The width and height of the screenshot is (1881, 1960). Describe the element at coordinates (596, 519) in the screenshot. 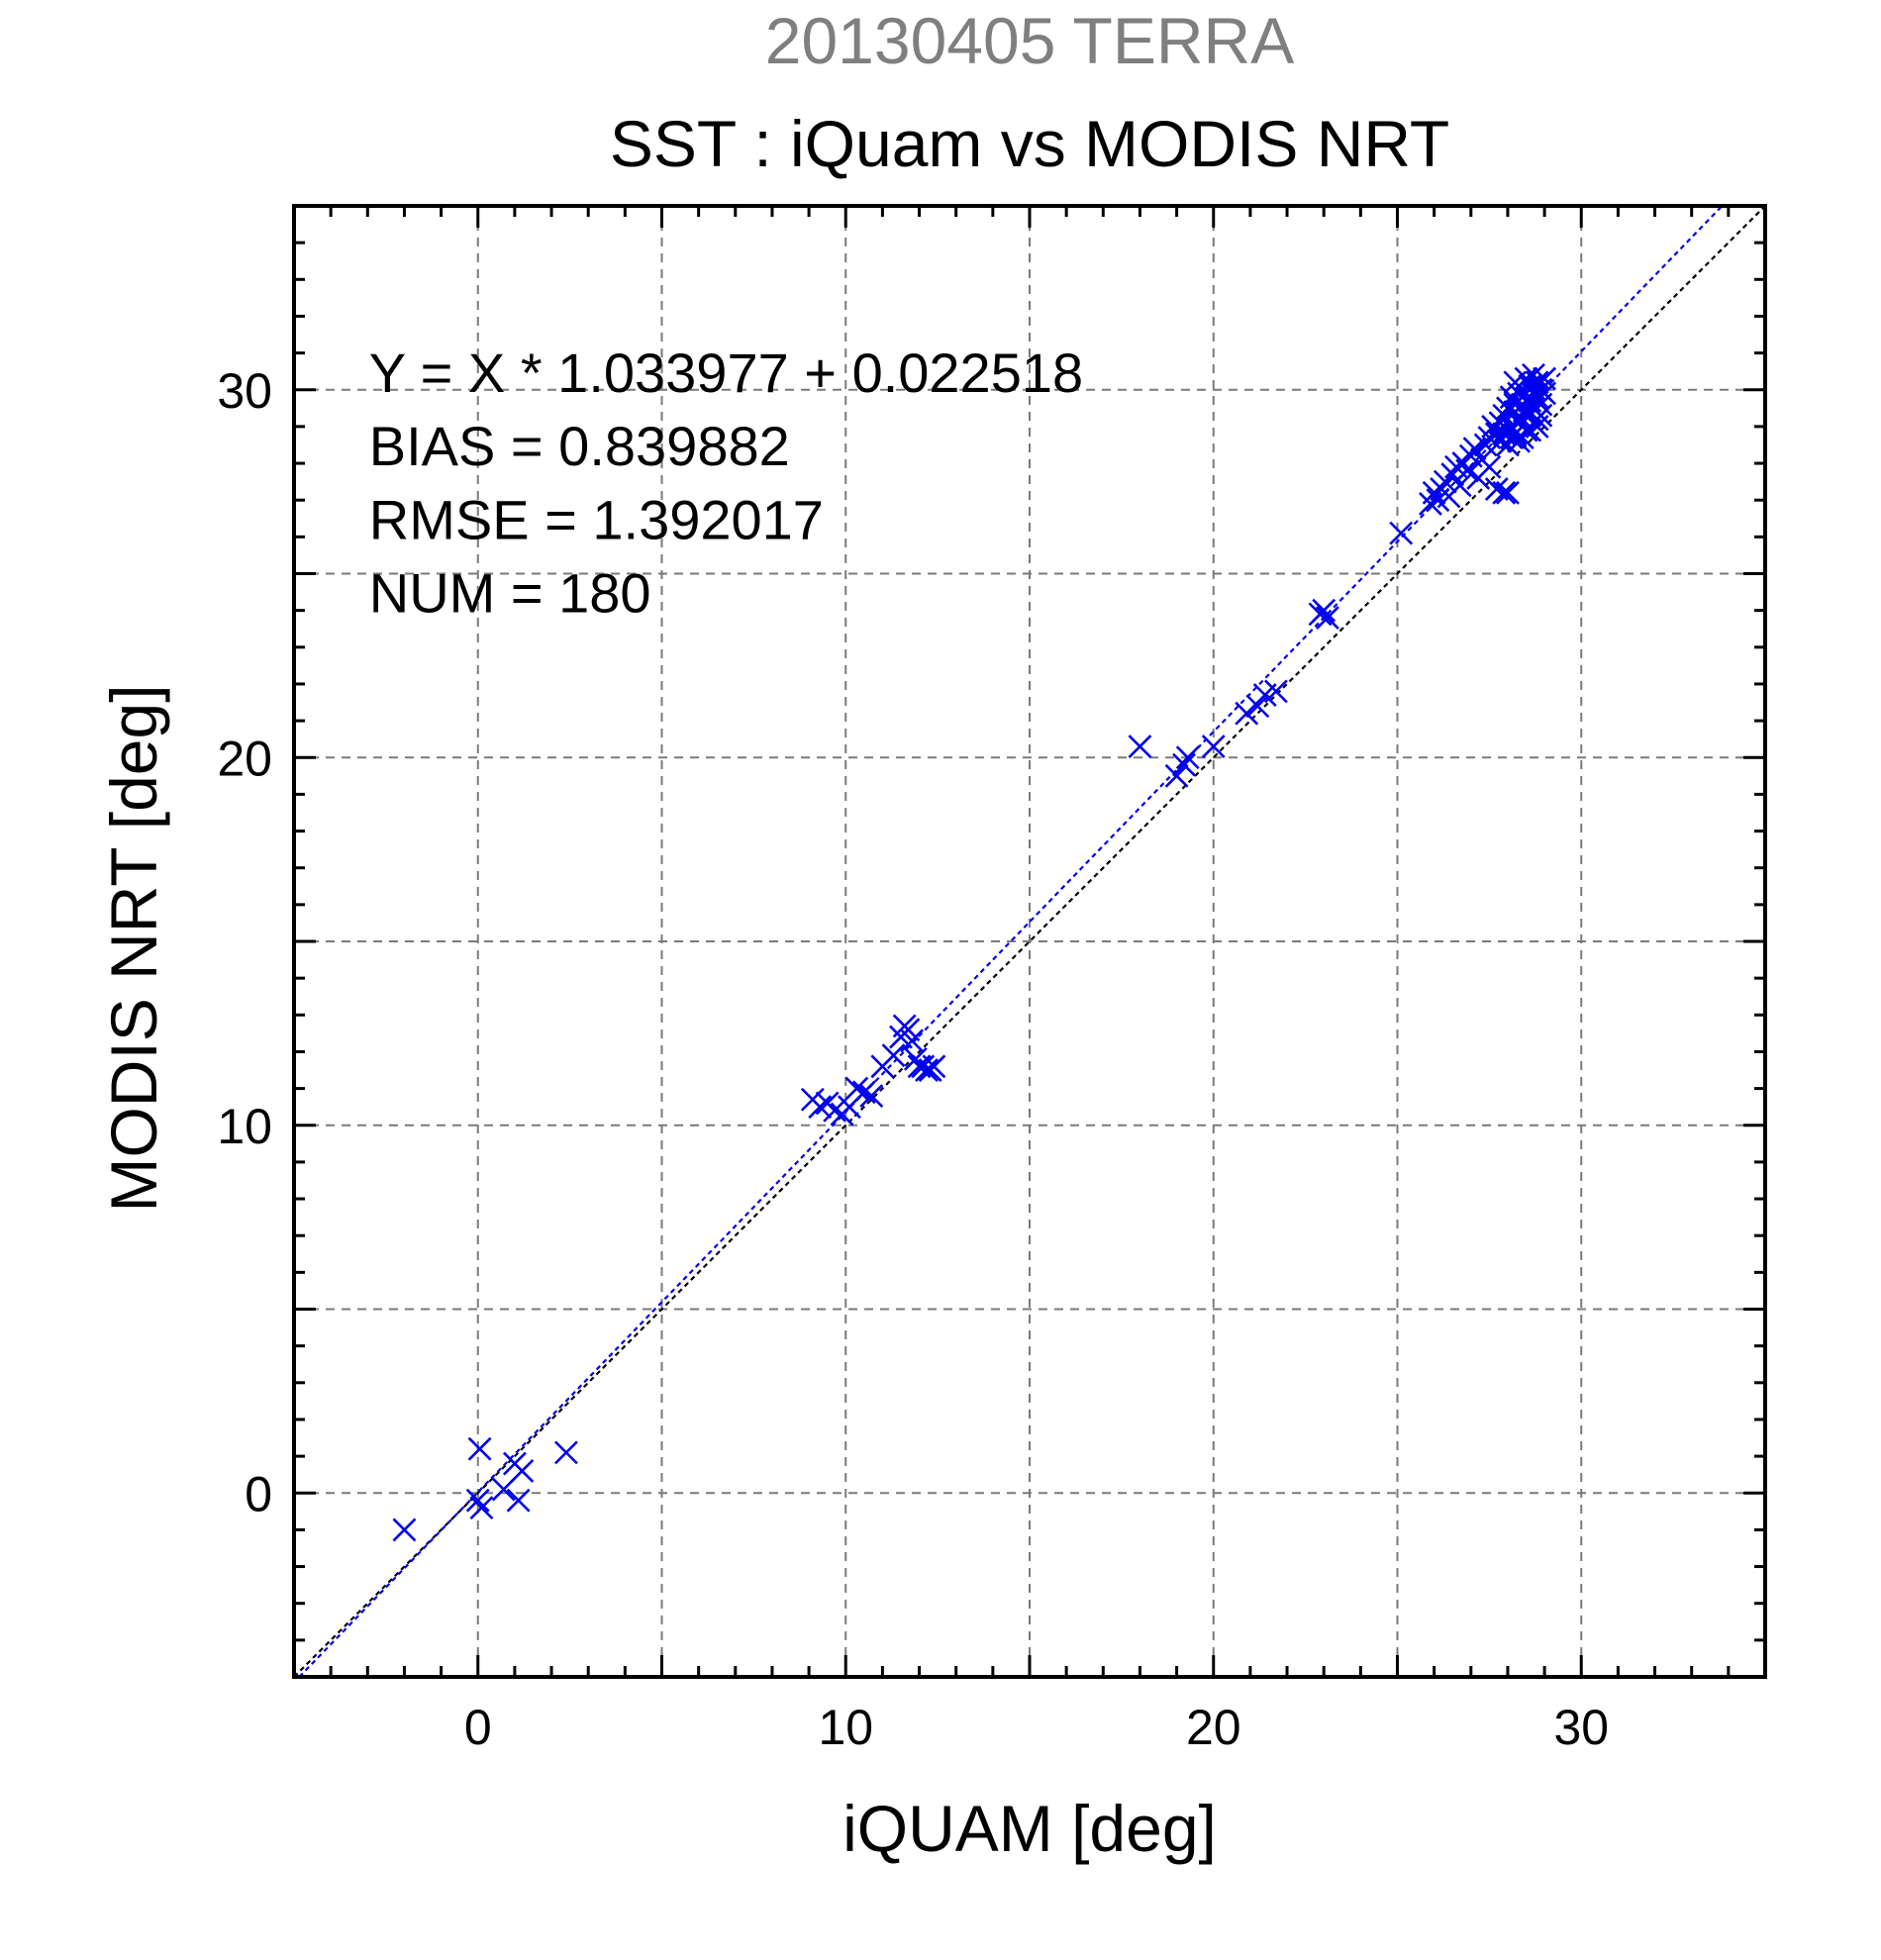

I see `stat-rmse: RMSE = 1.392017` at that location.